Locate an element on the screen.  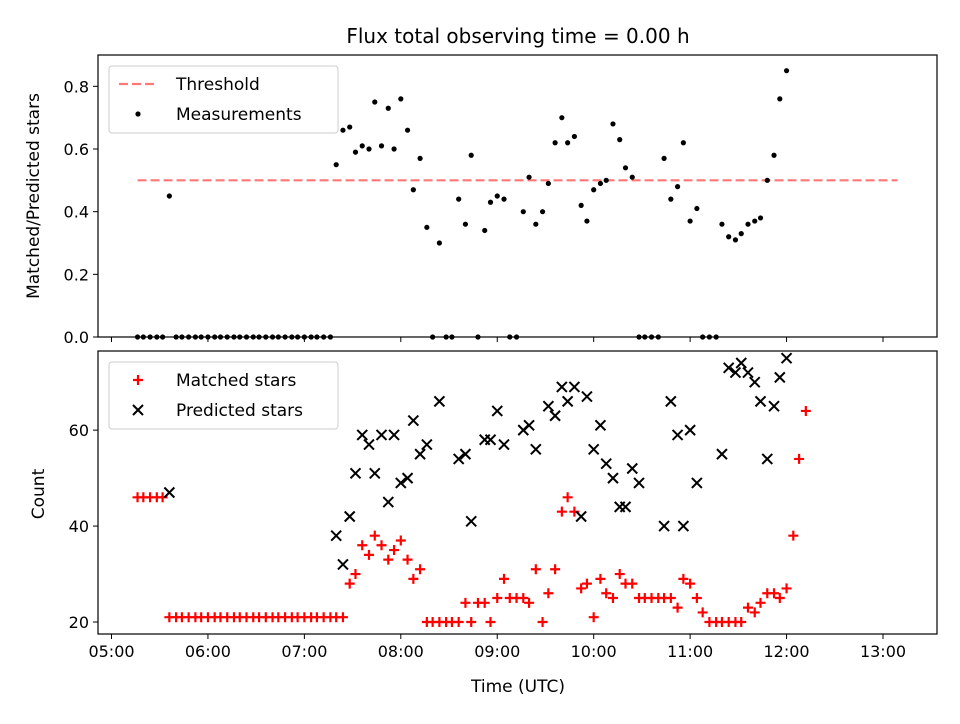
chart-title: Flux total observing time = 0.00 h is located at coordinates (517, 36).